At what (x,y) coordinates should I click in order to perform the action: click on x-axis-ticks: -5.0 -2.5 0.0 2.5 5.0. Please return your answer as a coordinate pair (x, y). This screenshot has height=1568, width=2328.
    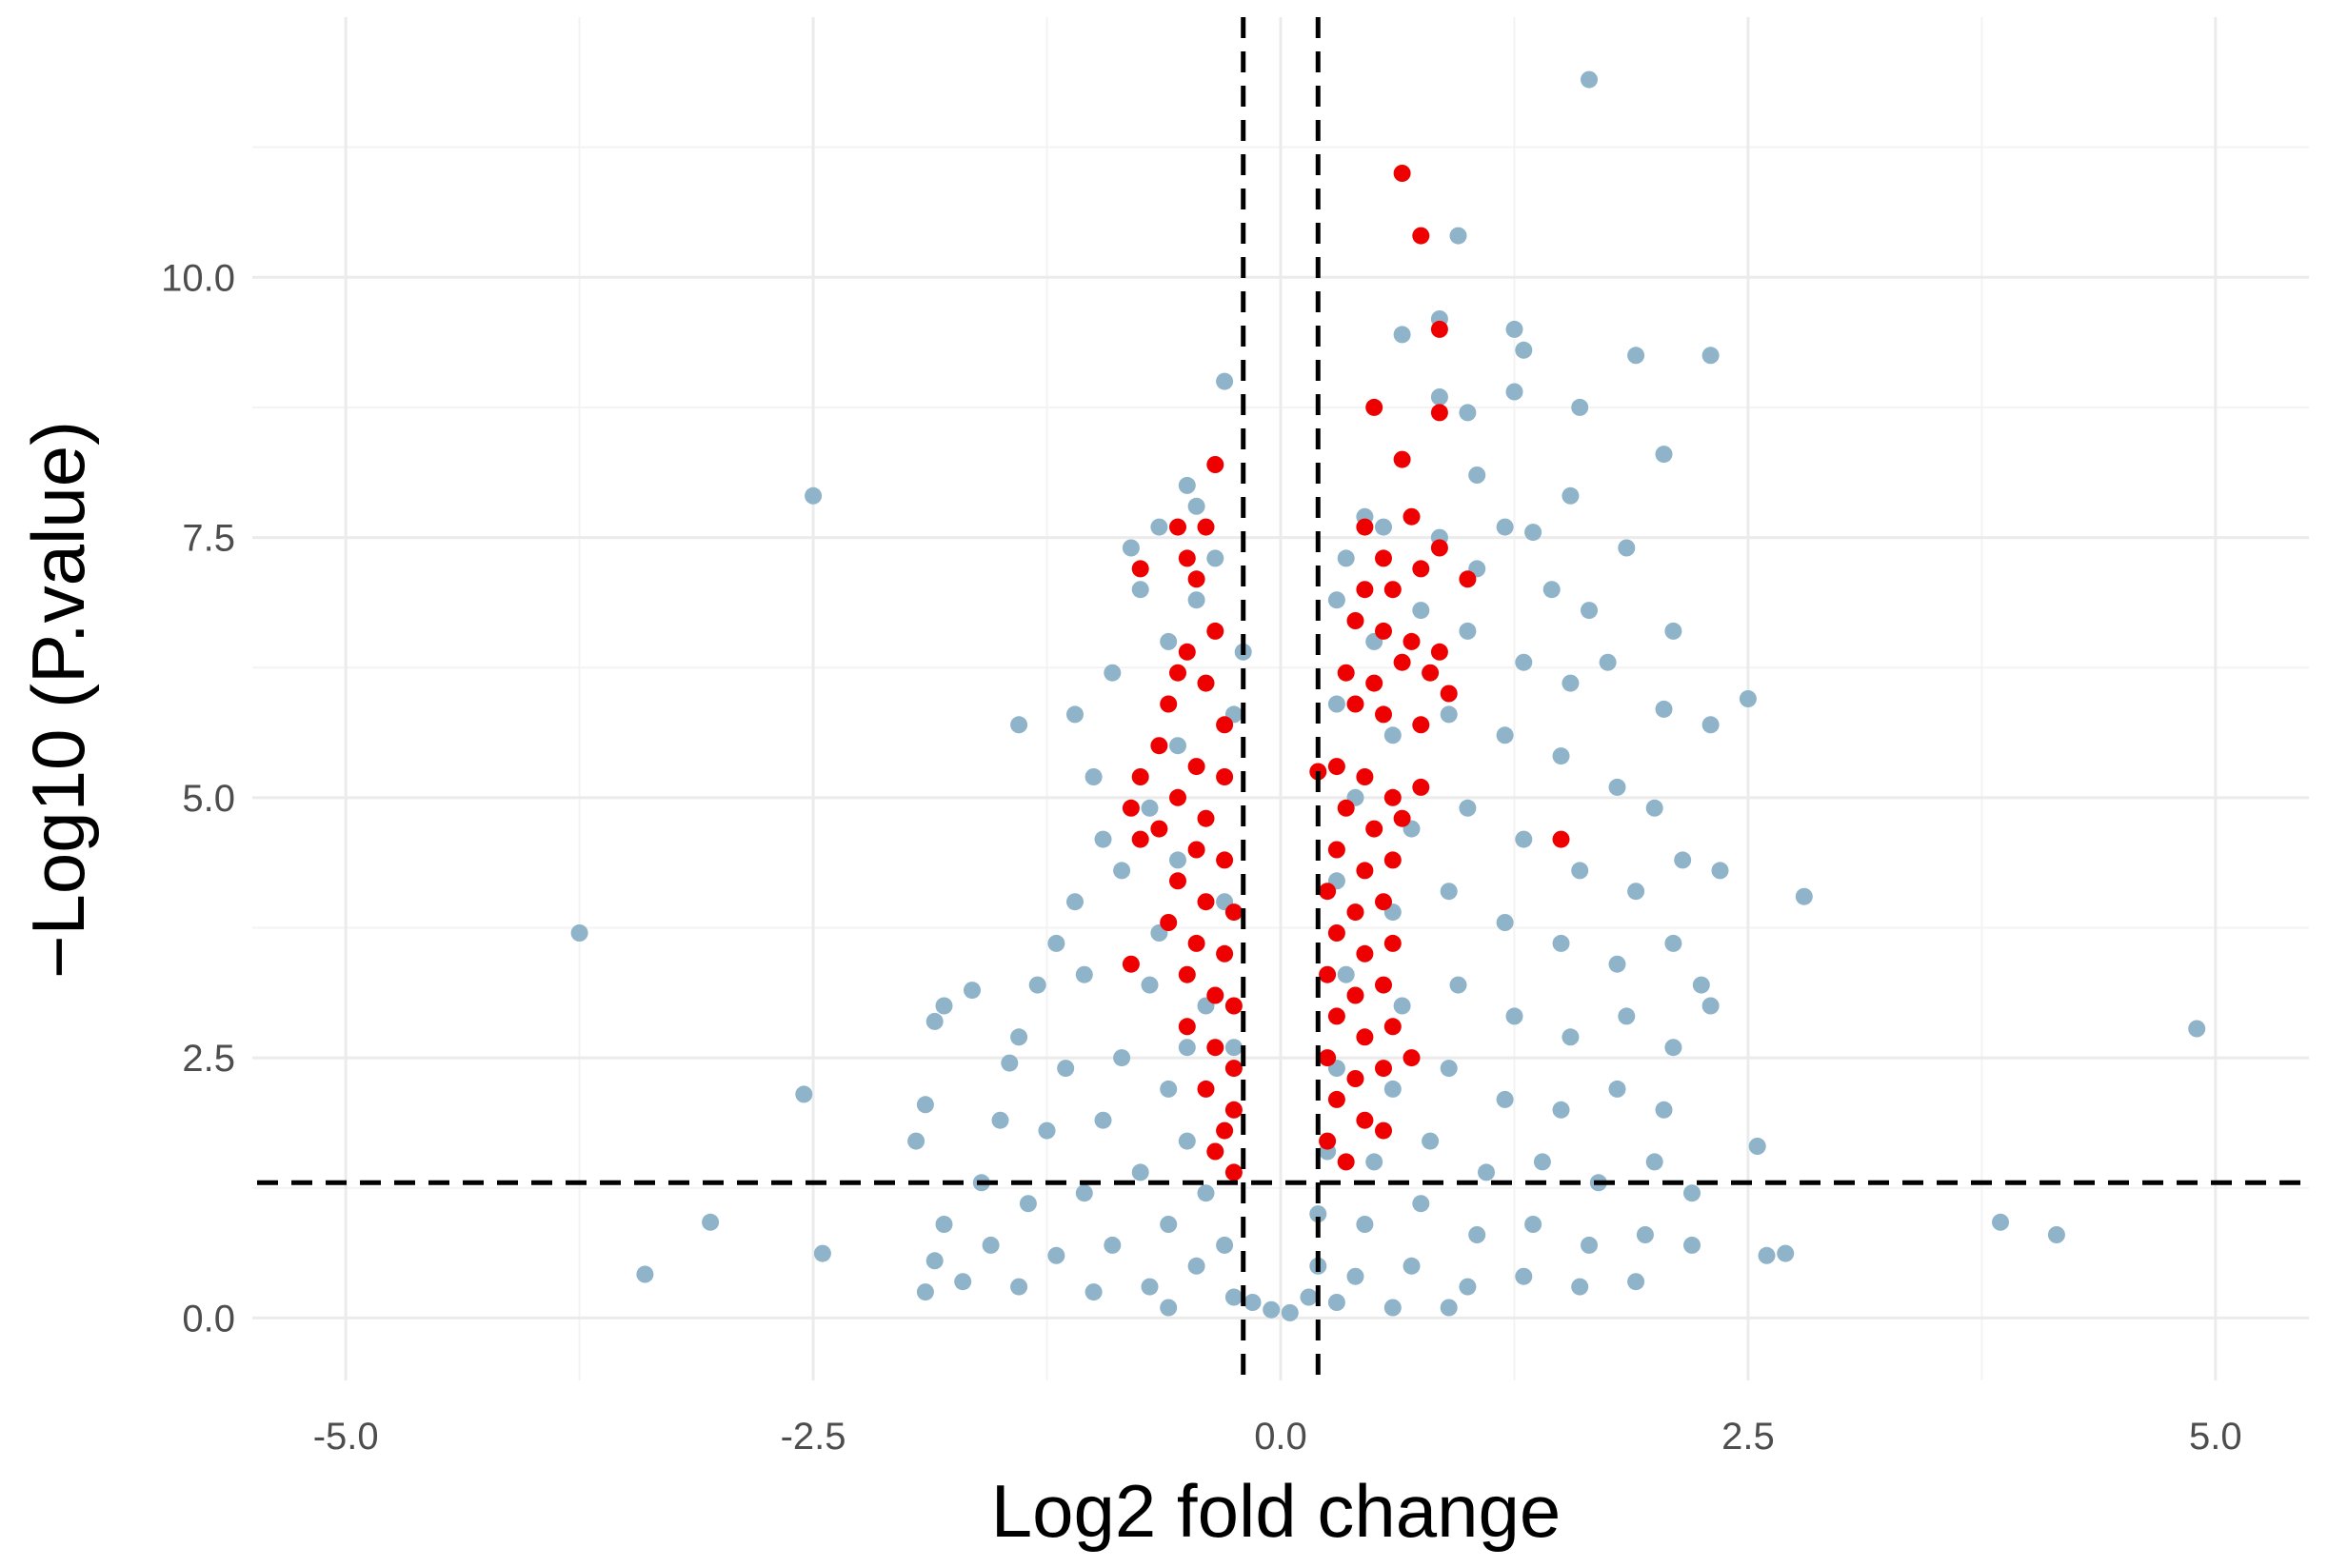
    Looking at the image, I should click on (1278, 1437).